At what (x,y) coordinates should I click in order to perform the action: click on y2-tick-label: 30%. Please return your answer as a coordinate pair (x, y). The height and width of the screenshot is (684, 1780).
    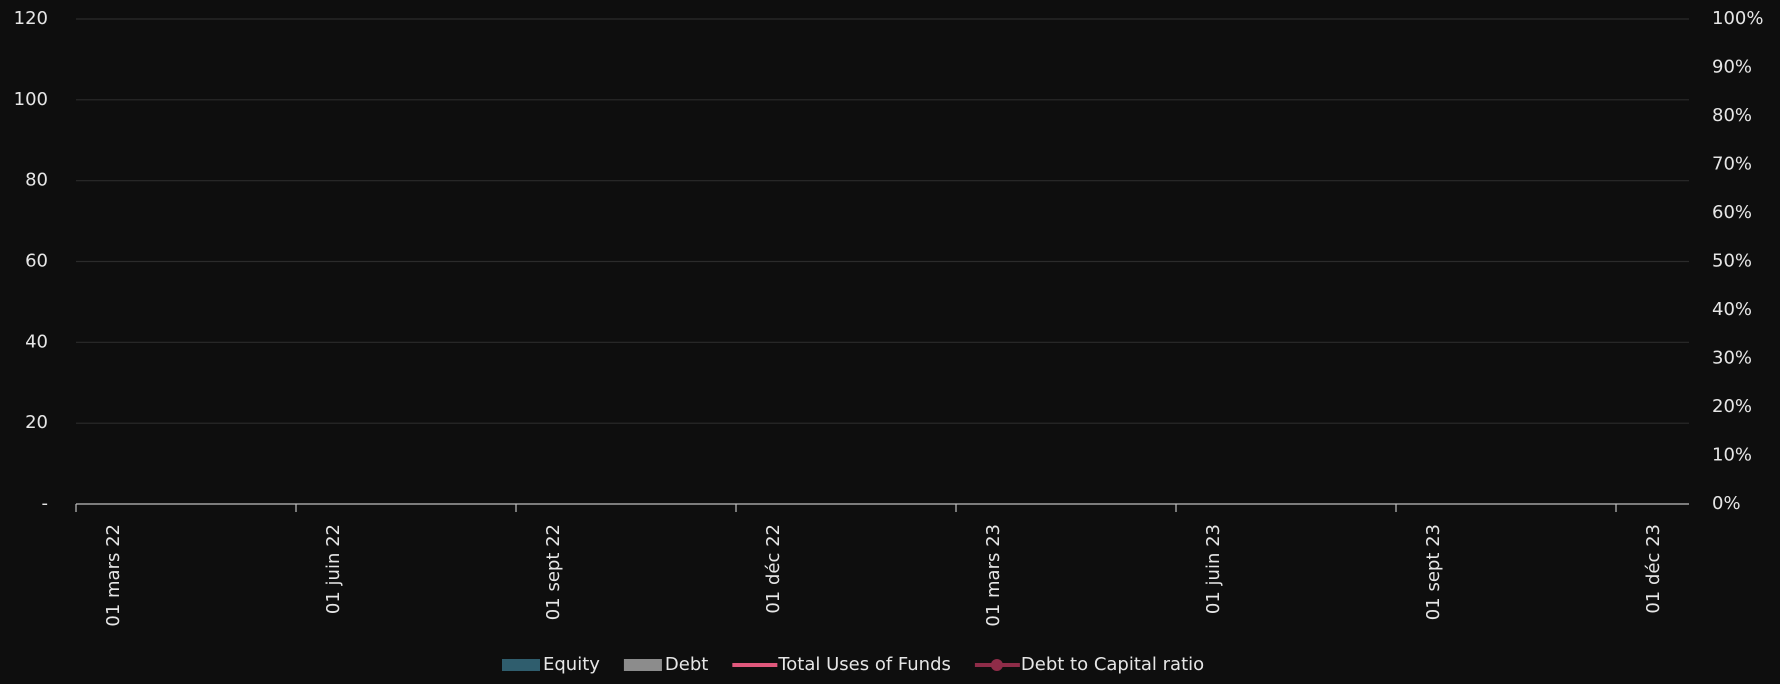
    Looking at the image, I should click on (1732, 358).